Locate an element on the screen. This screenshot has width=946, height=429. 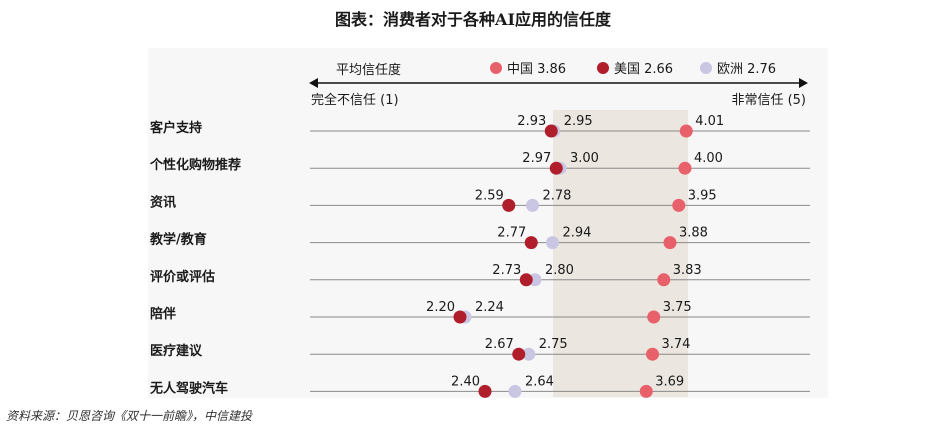
axis-left-label: 完全不信任 (1) is located at coordinates (355, 100).